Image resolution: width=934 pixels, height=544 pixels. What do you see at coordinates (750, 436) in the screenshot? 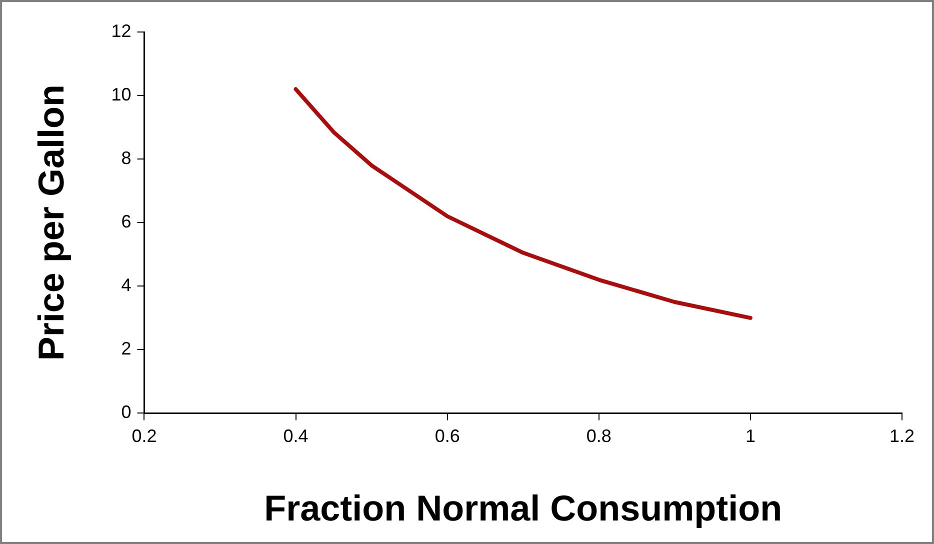
I see `x-tick-label: 1` at bounding box center [750, 436].